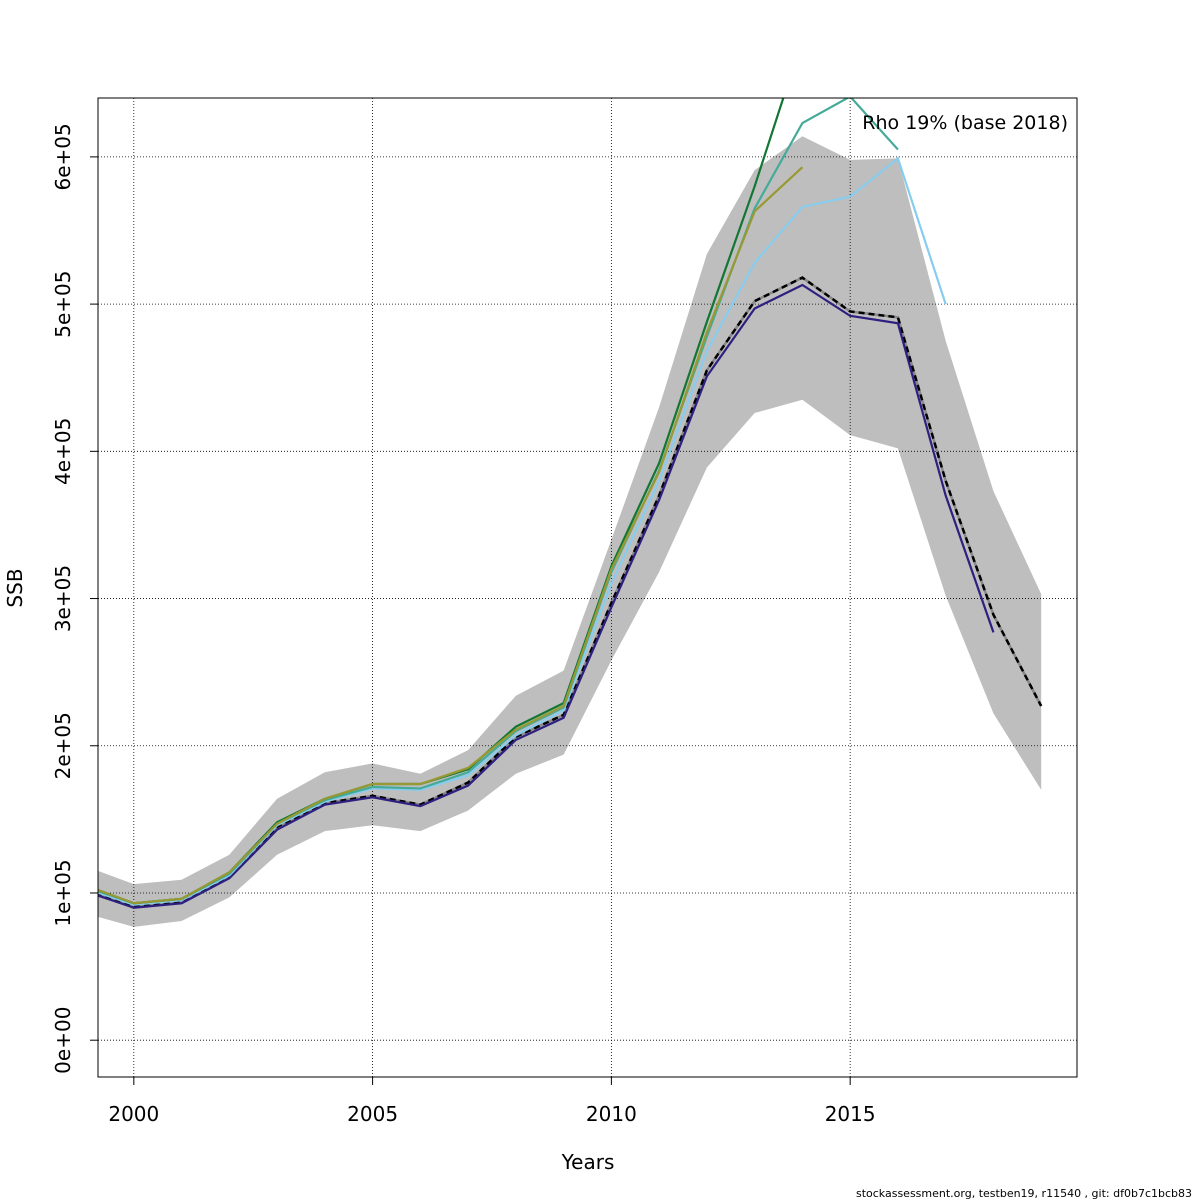  I want to click on y-tick-label: 1e+05, so click(63, 892).